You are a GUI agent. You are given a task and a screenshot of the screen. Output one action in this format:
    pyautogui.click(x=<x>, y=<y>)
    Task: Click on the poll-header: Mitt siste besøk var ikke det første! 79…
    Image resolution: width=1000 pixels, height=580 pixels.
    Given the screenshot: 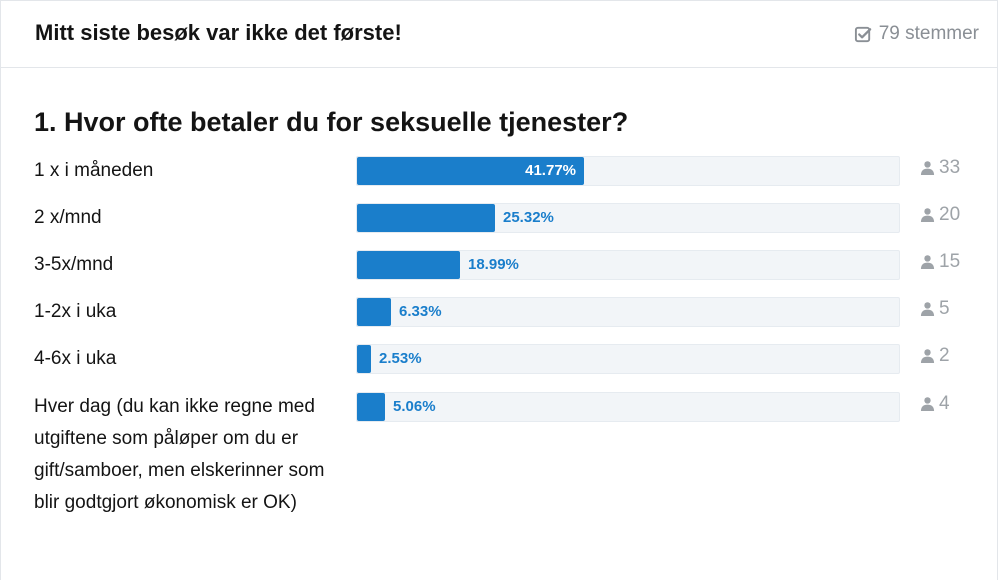 What is the action you would take?
    pyautogui.click(x=499, y=34)
    